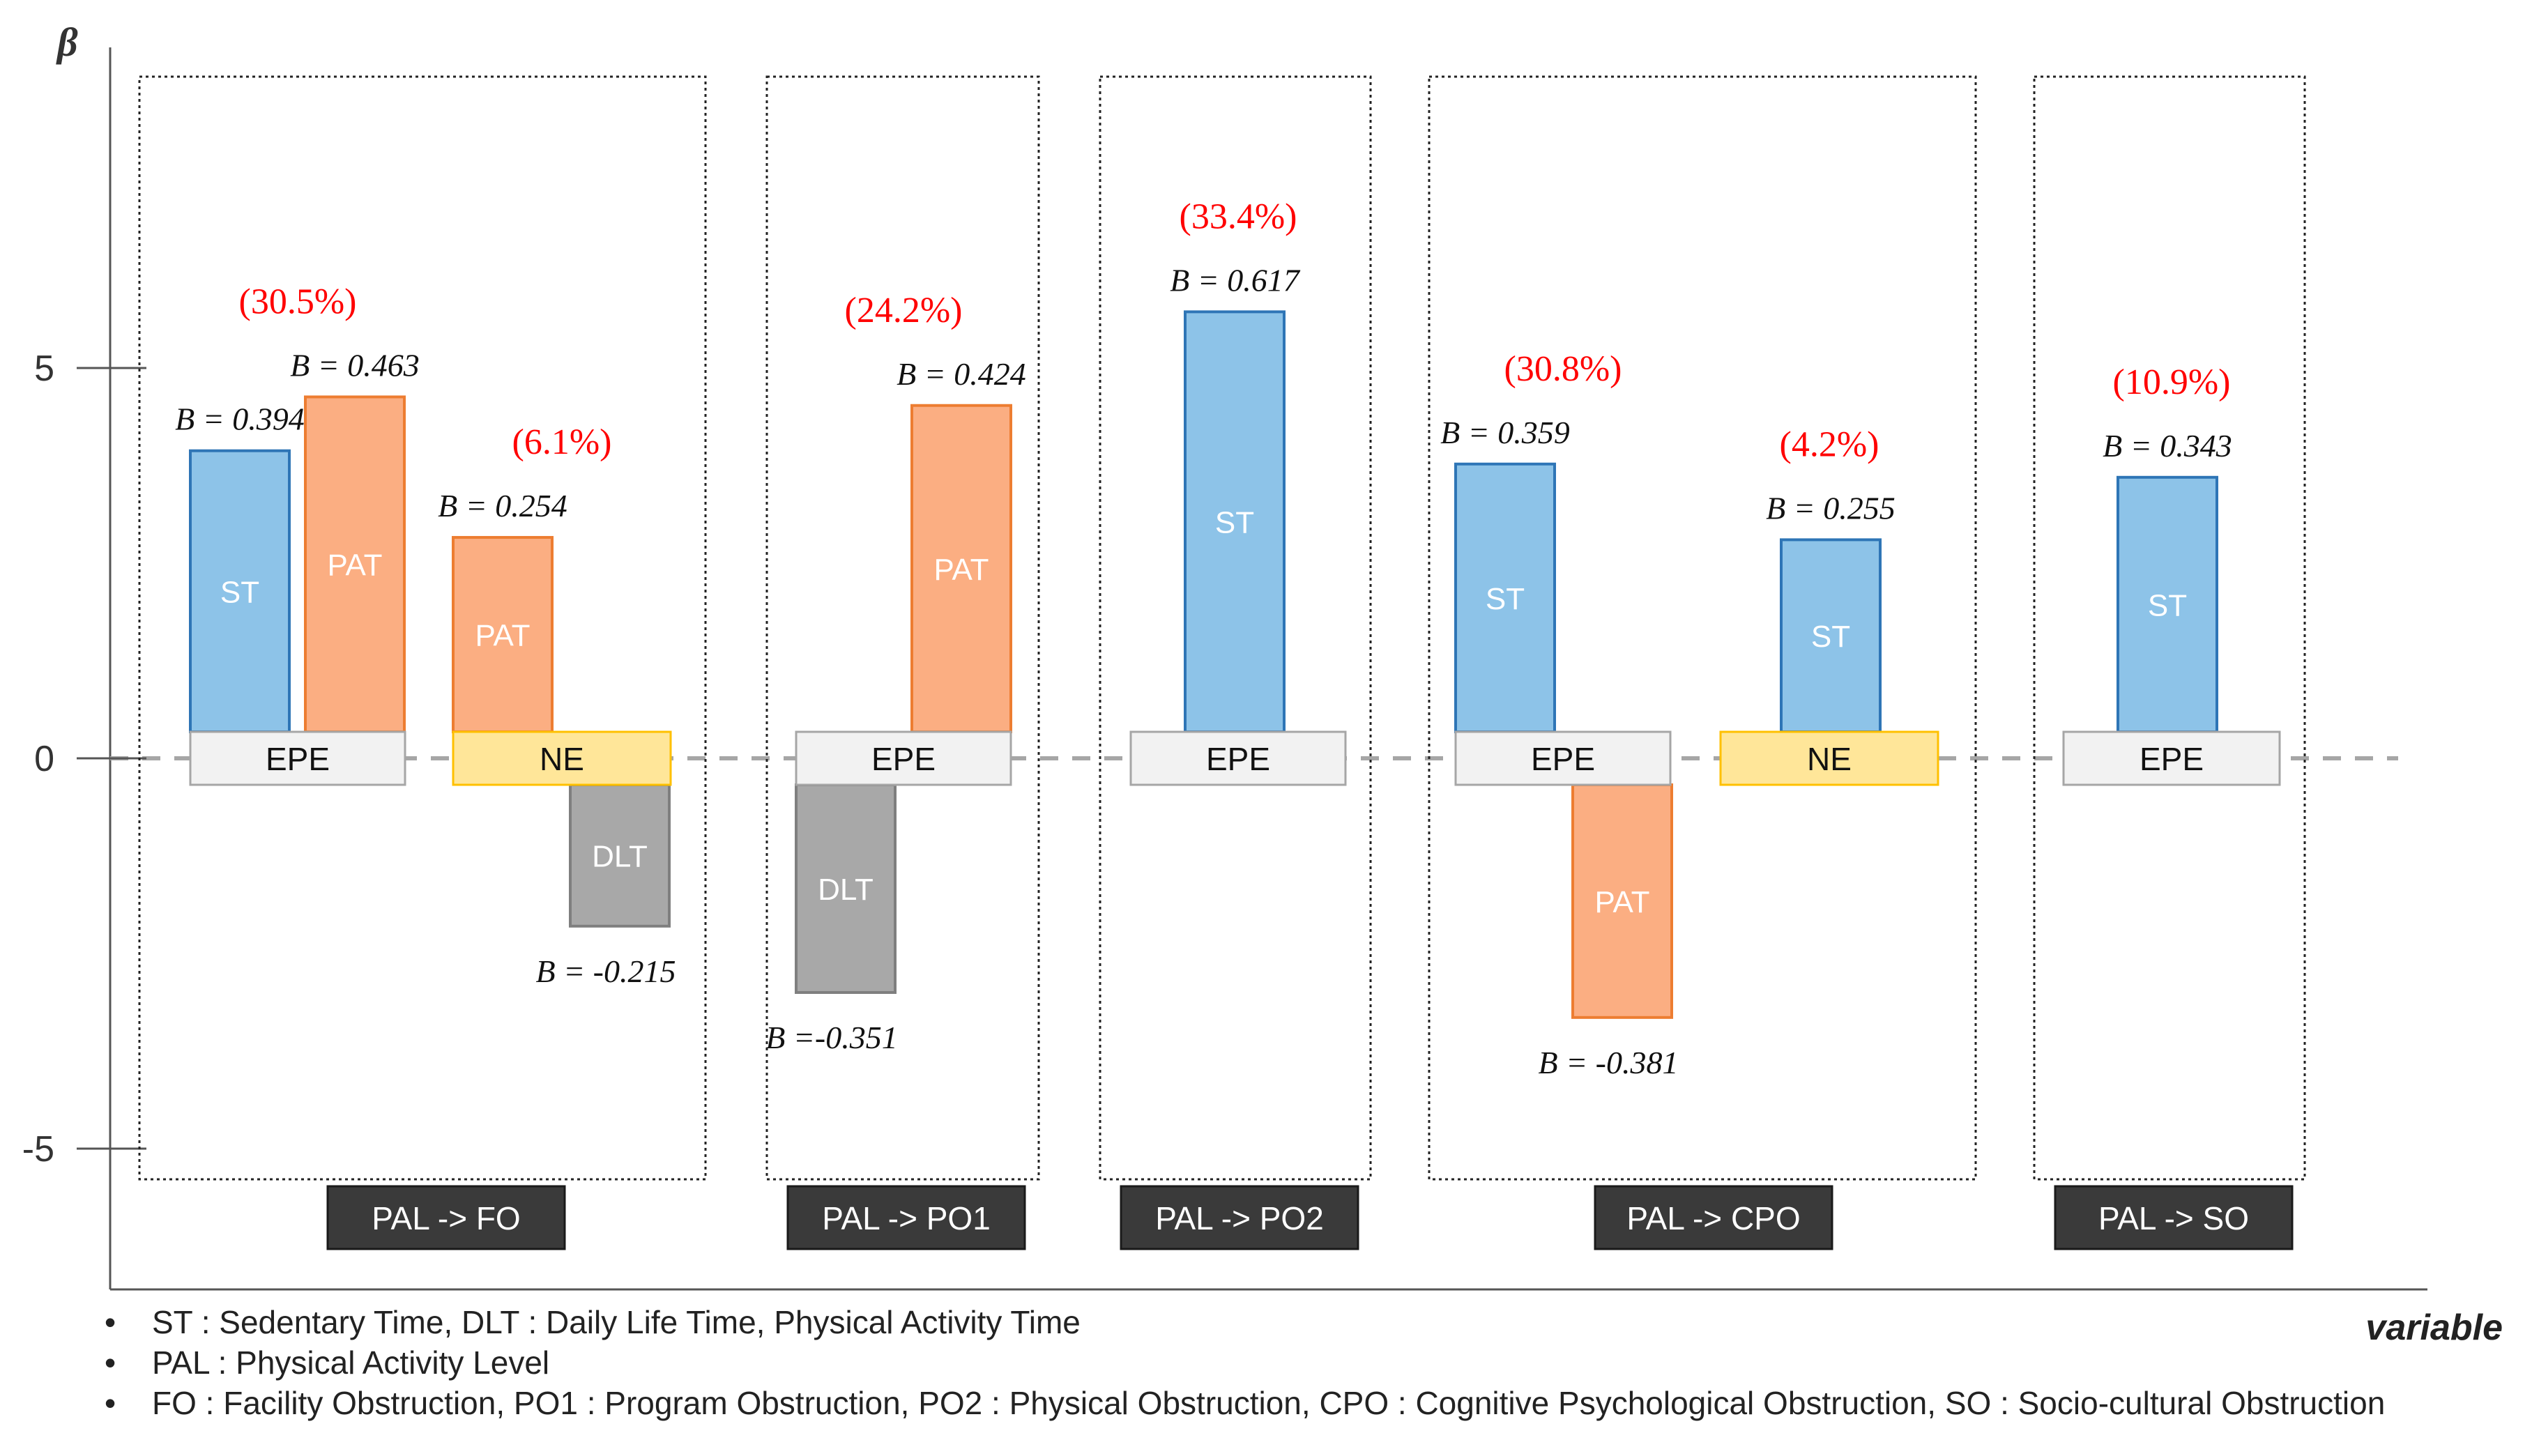 Image resolution: width=2532 pixels, height=1456 pixels. What do you see at coordinates (240, 419) in the screenshot?
I see `b-value-label: B = 0.394` at bounding box center [240, 419].